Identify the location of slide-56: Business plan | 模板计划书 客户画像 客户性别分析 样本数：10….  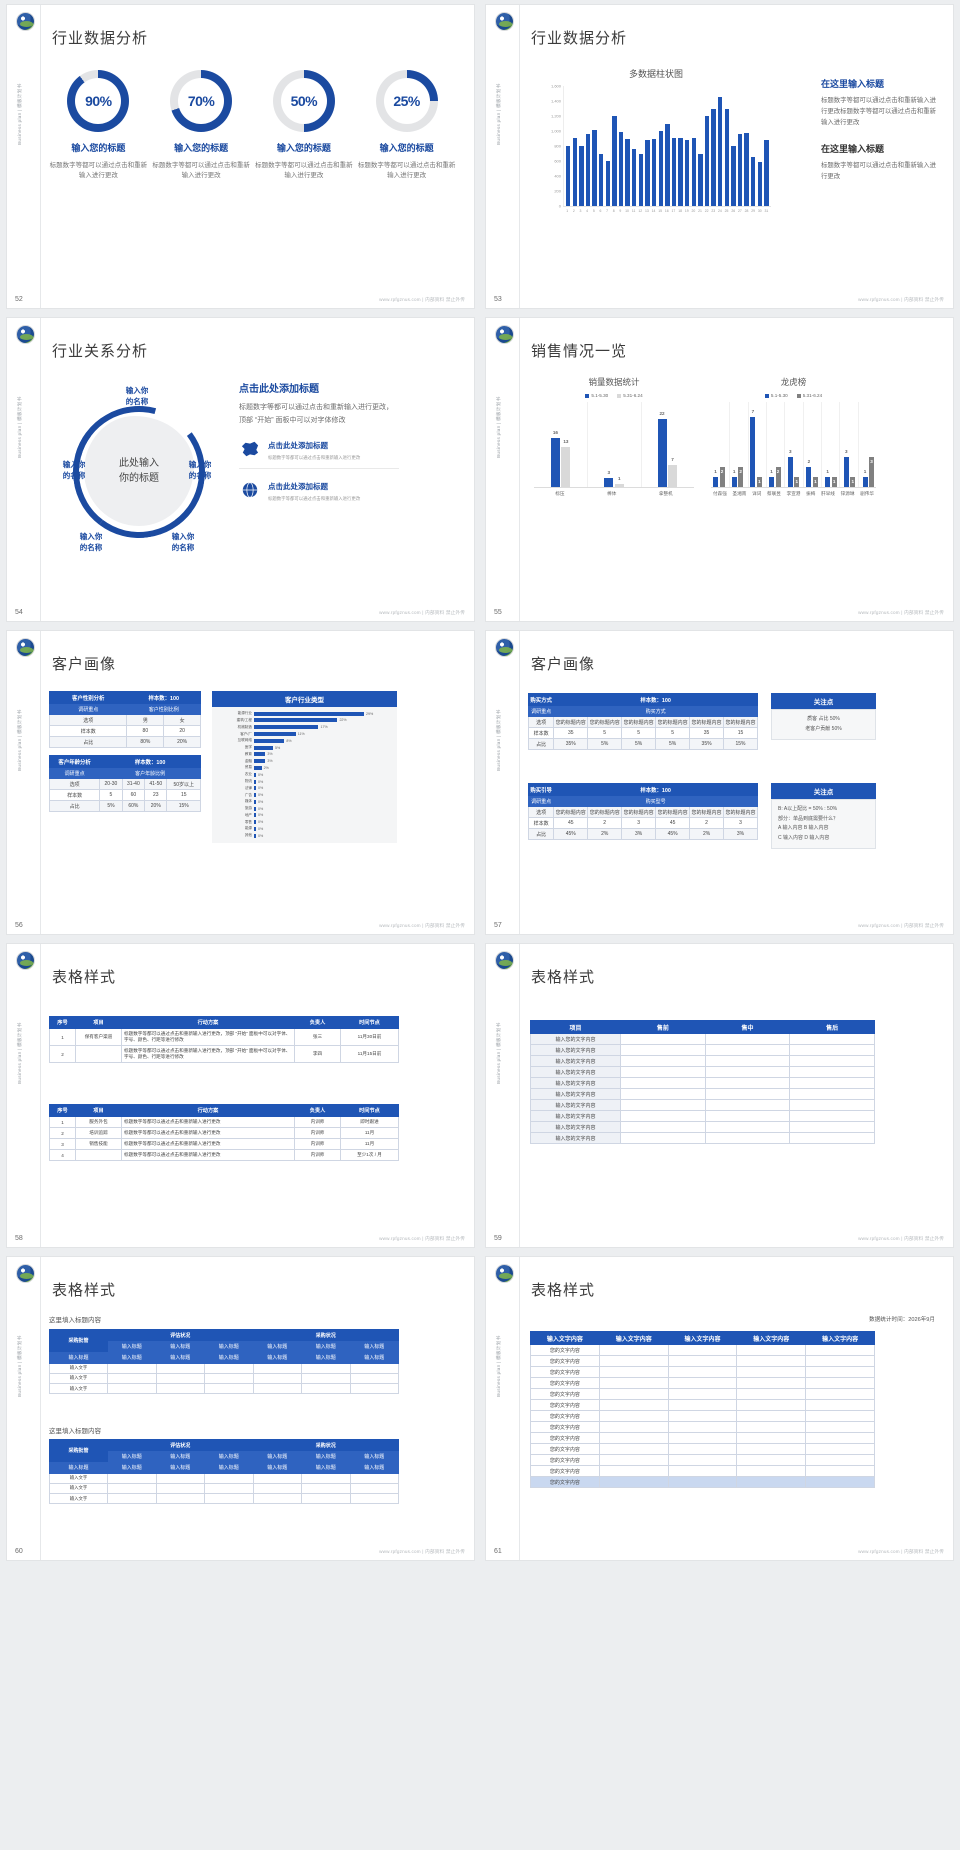
(240, 782).